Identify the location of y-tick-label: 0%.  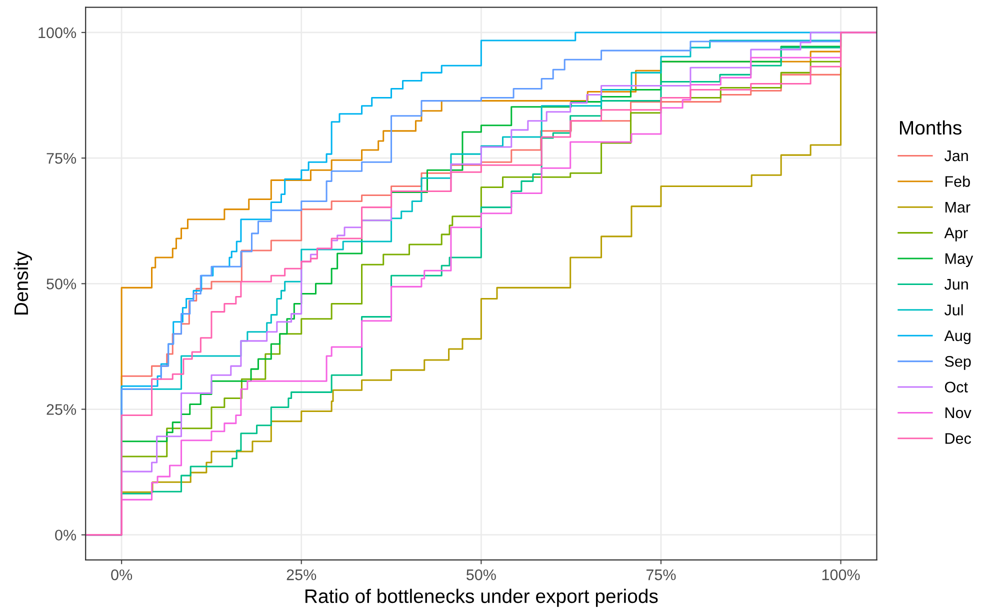
(65, 535).